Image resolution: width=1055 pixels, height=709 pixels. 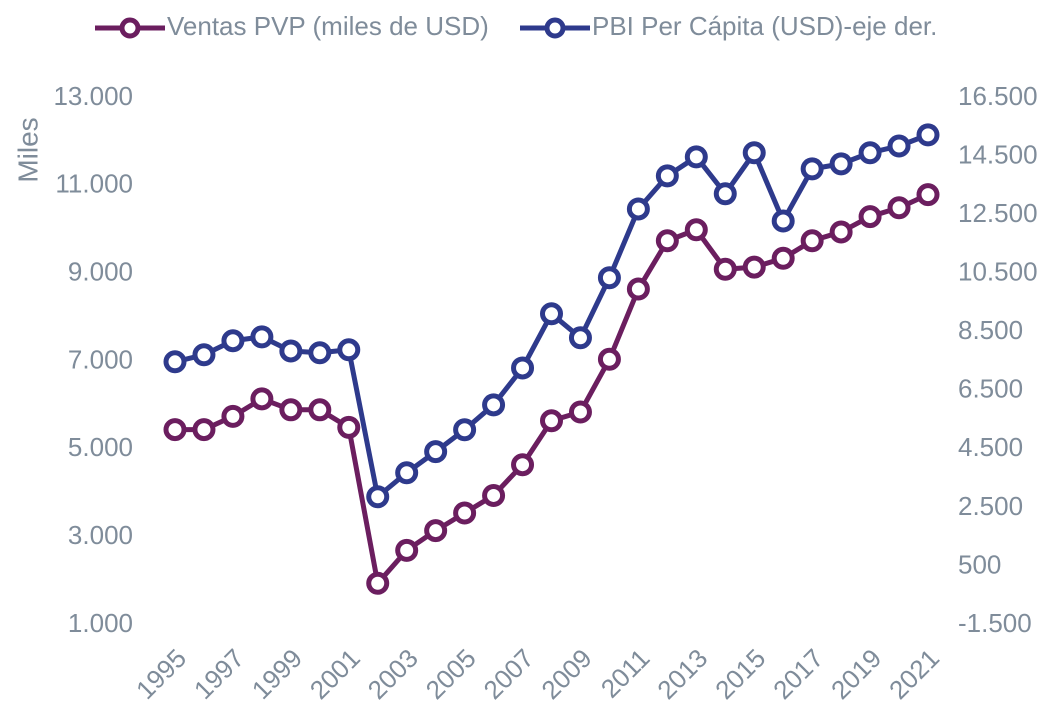 I want to click on x-tick-label: 2003, so click(x=393, y=674).